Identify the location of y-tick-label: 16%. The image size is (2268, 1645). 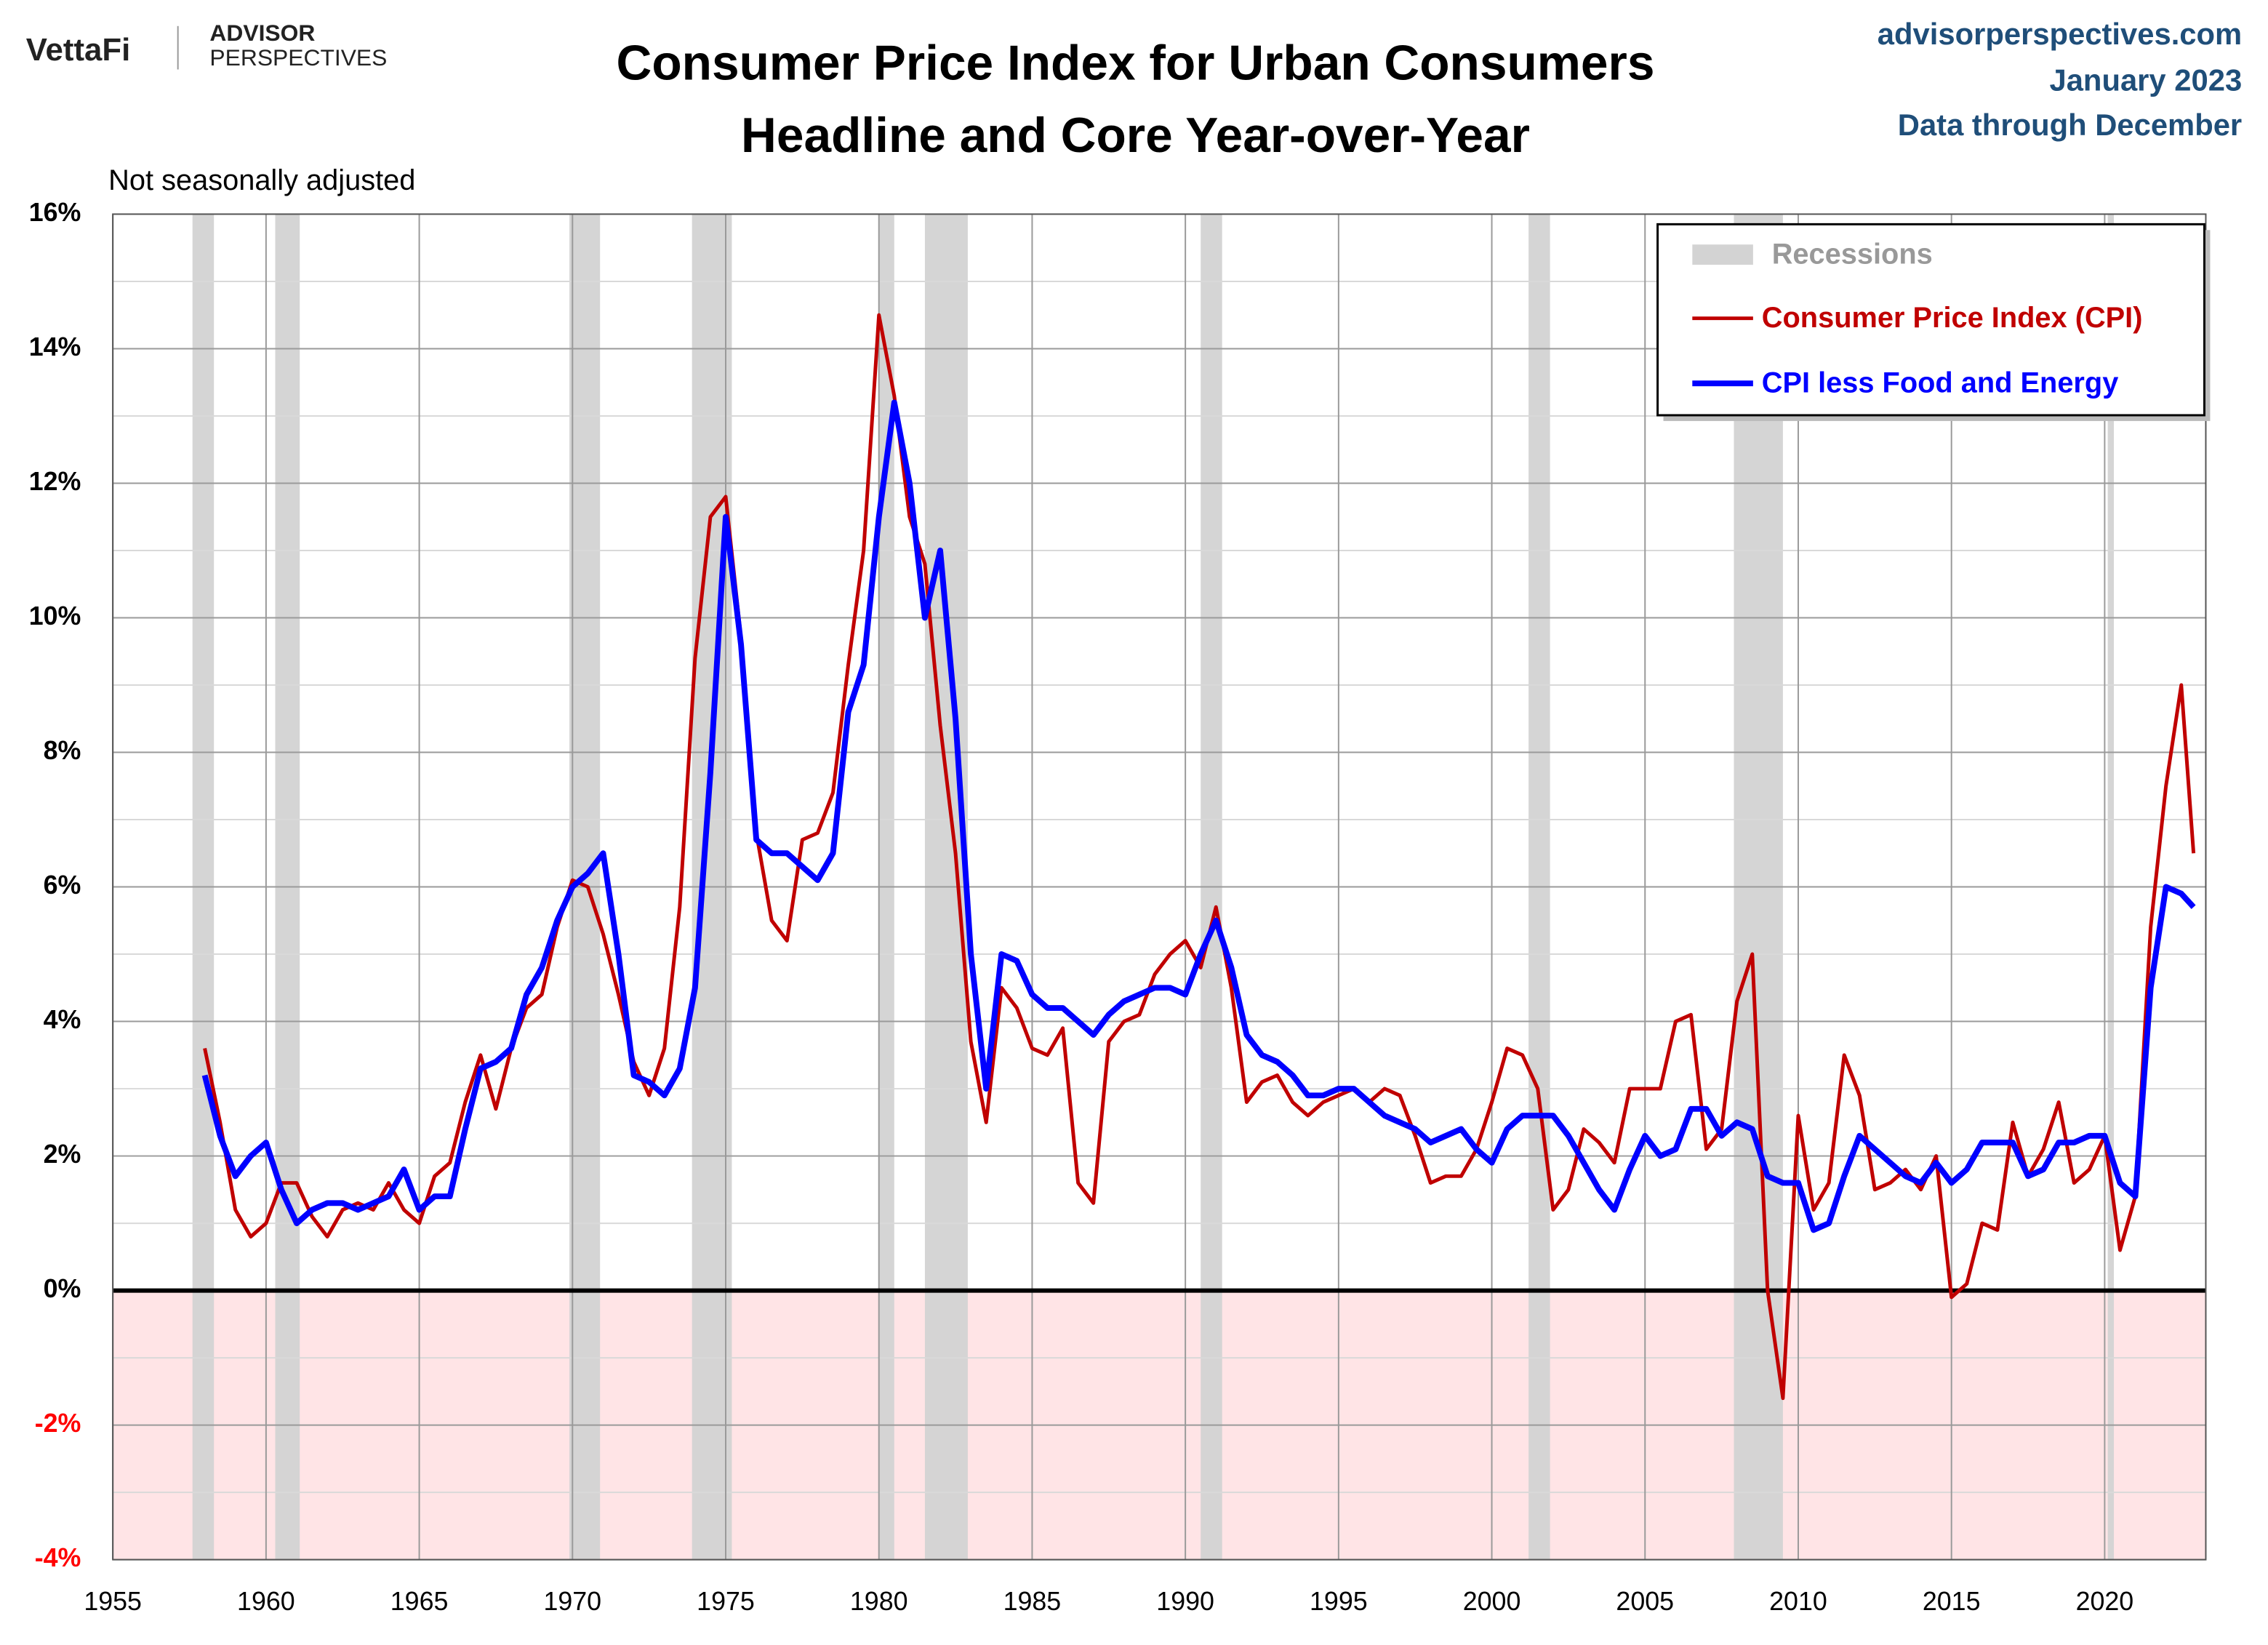
(55, 212).